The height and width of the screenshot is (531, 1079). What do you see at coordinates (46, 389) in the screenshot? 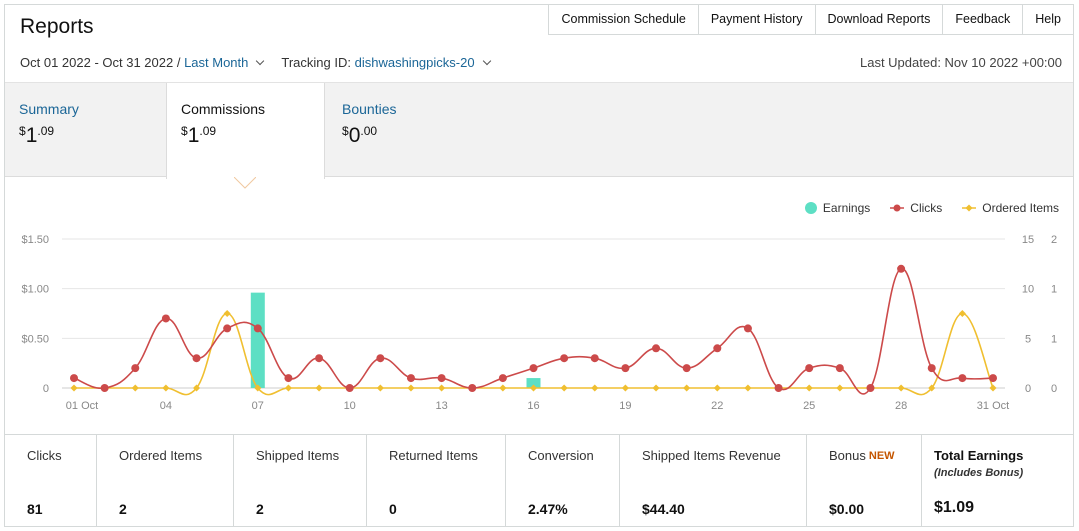
I see `y-tick-left: 0` at bounding box center [46, 389].